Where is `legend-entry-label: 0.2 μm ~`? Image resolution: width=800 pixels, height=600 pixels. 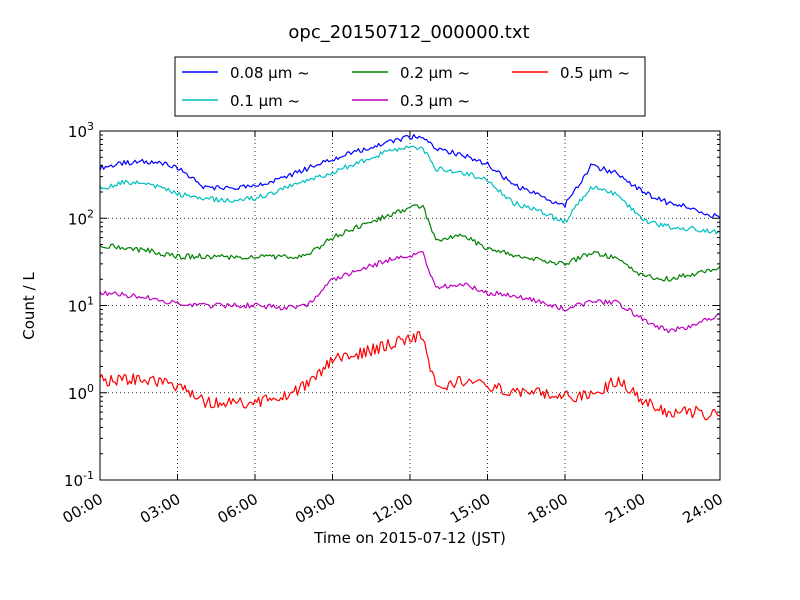
legend-entry-label: 0.2 μm ~ is located at coordinates (435, 73).